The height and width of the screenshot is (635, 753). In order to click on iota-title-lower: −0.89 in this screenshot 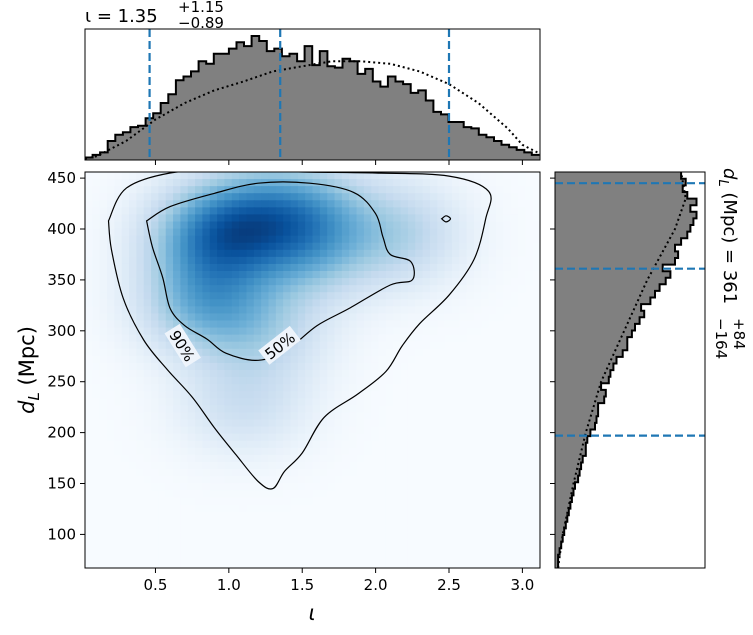, I will do `click(201, 23)`.